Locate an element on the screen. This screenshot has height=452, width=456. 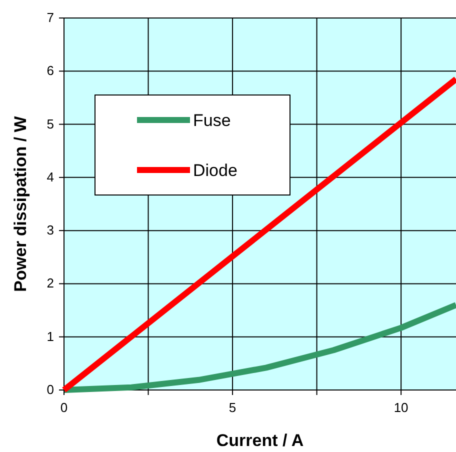
y-tick-label: 5 is located at coordinates (50, 124).